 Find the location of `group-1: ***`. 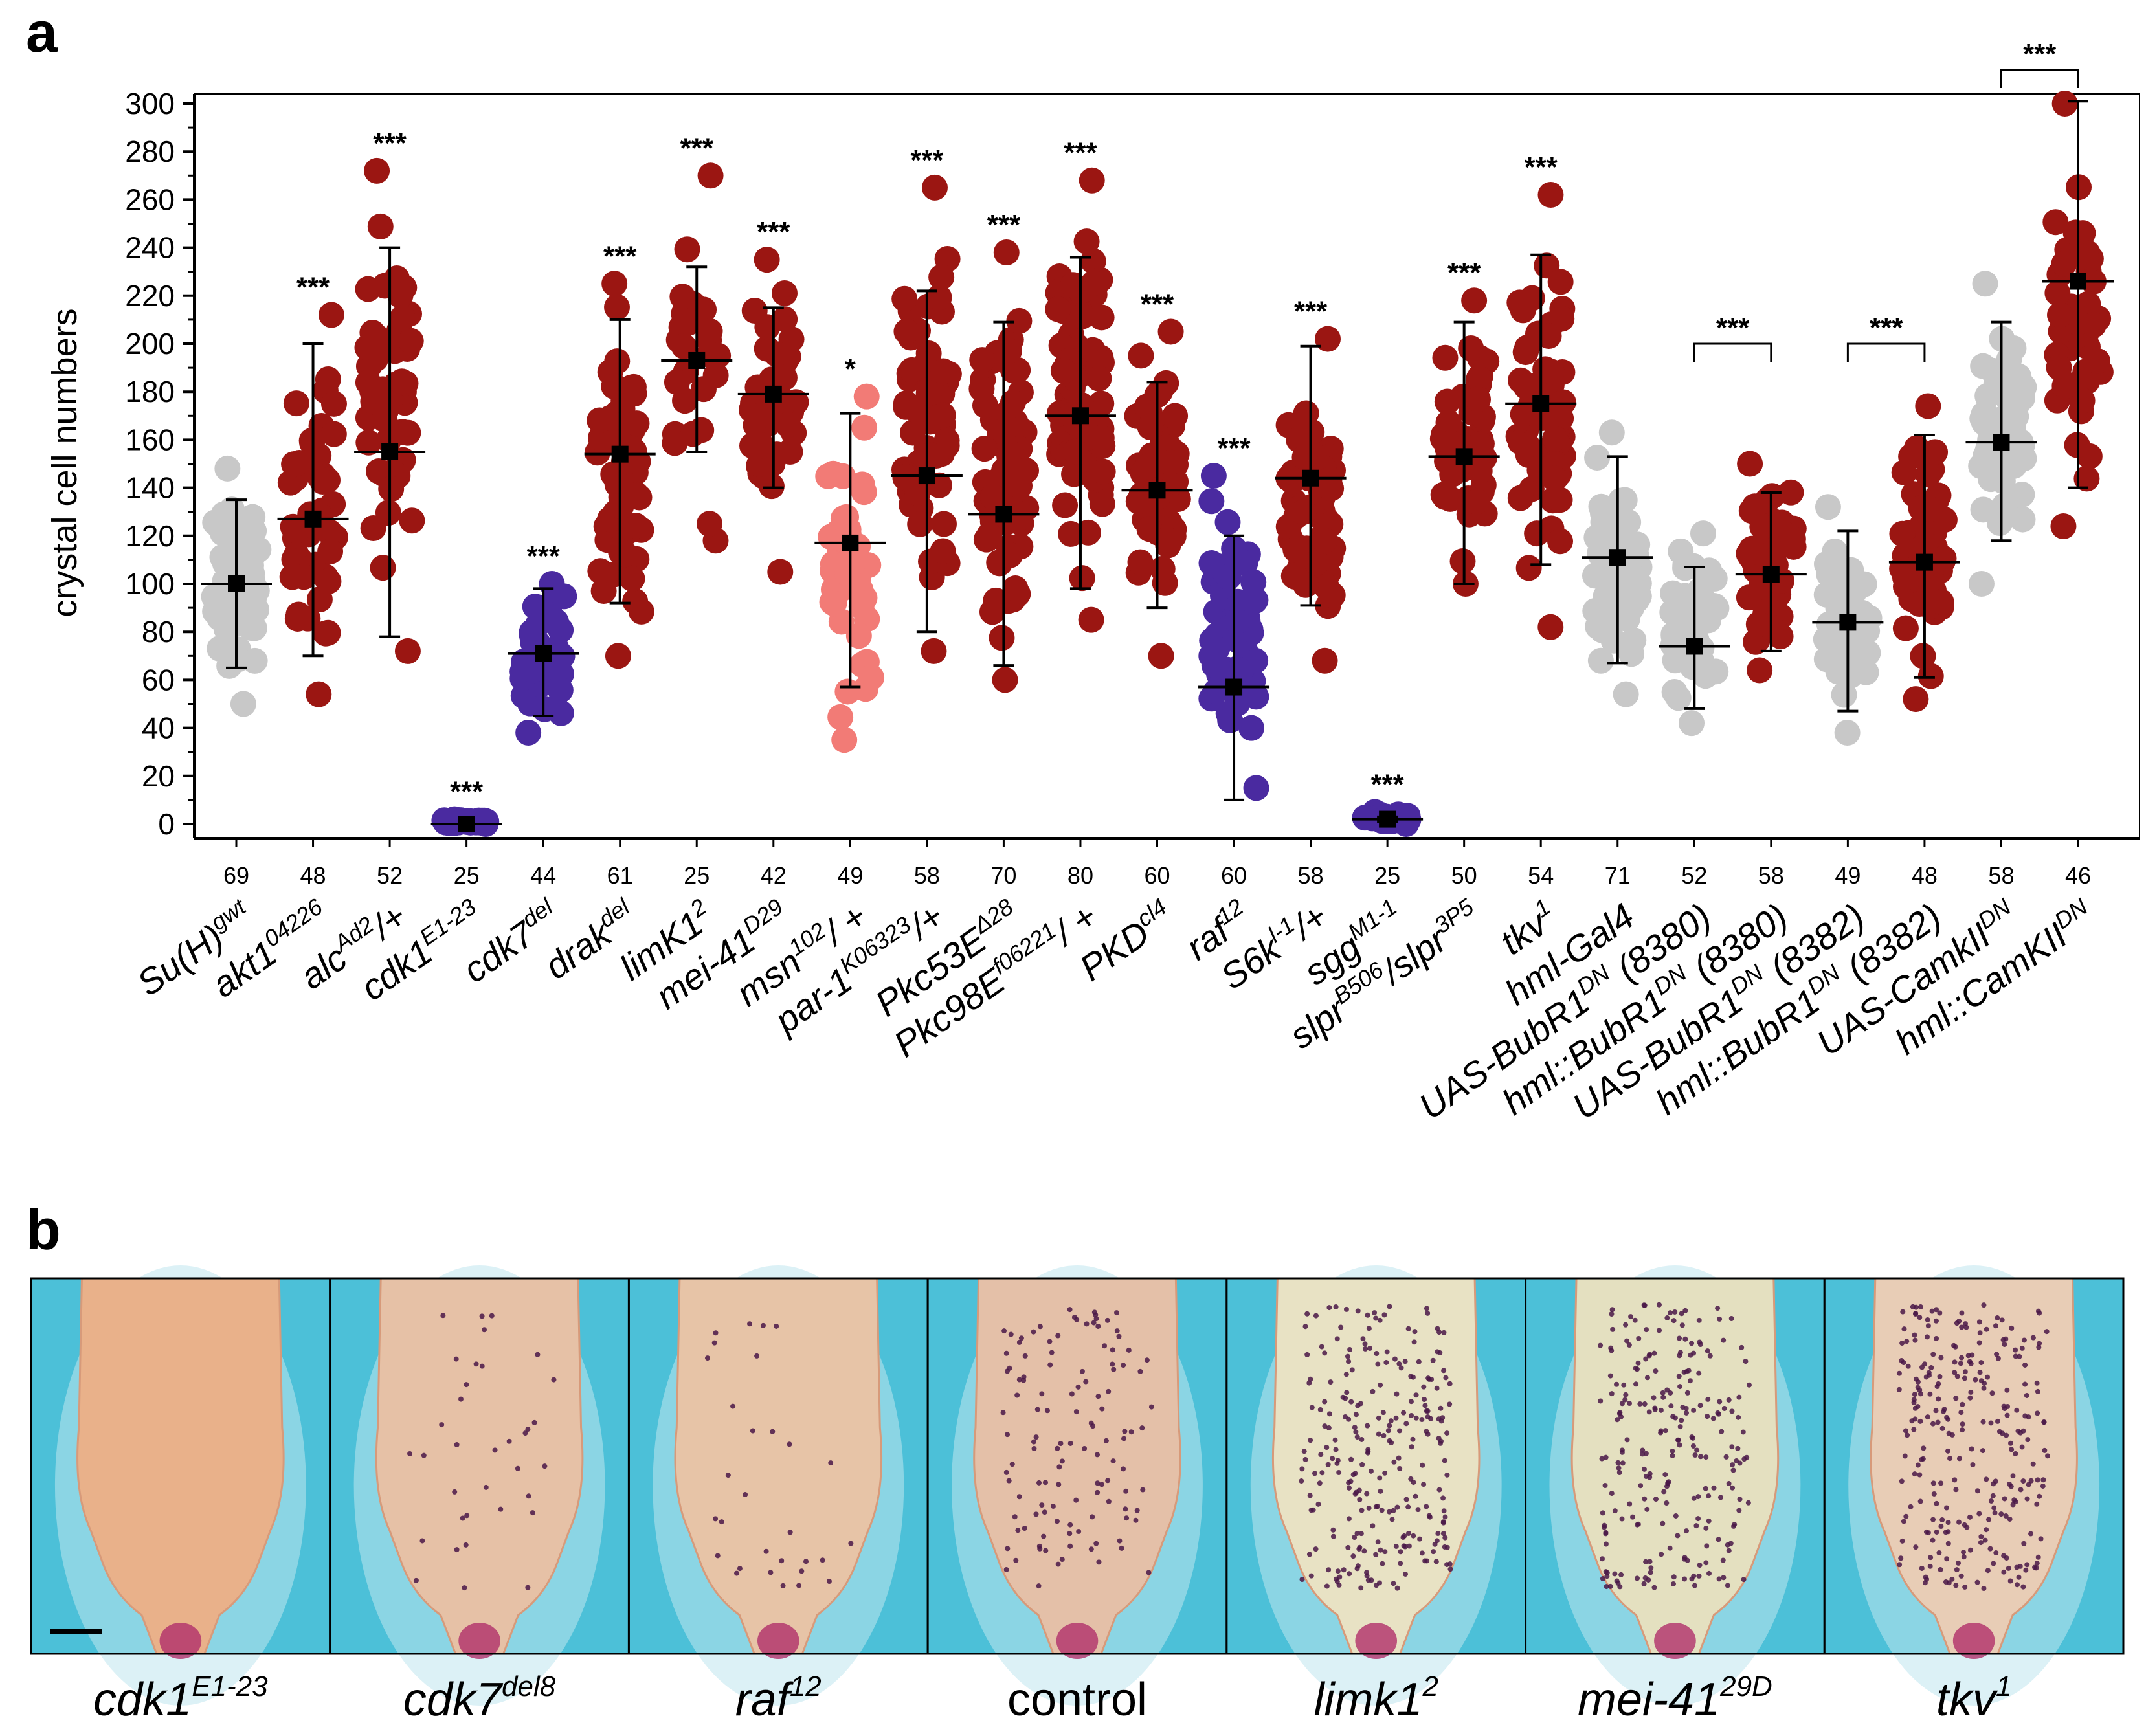

group-1: *** is located at coordinates (313, 489).